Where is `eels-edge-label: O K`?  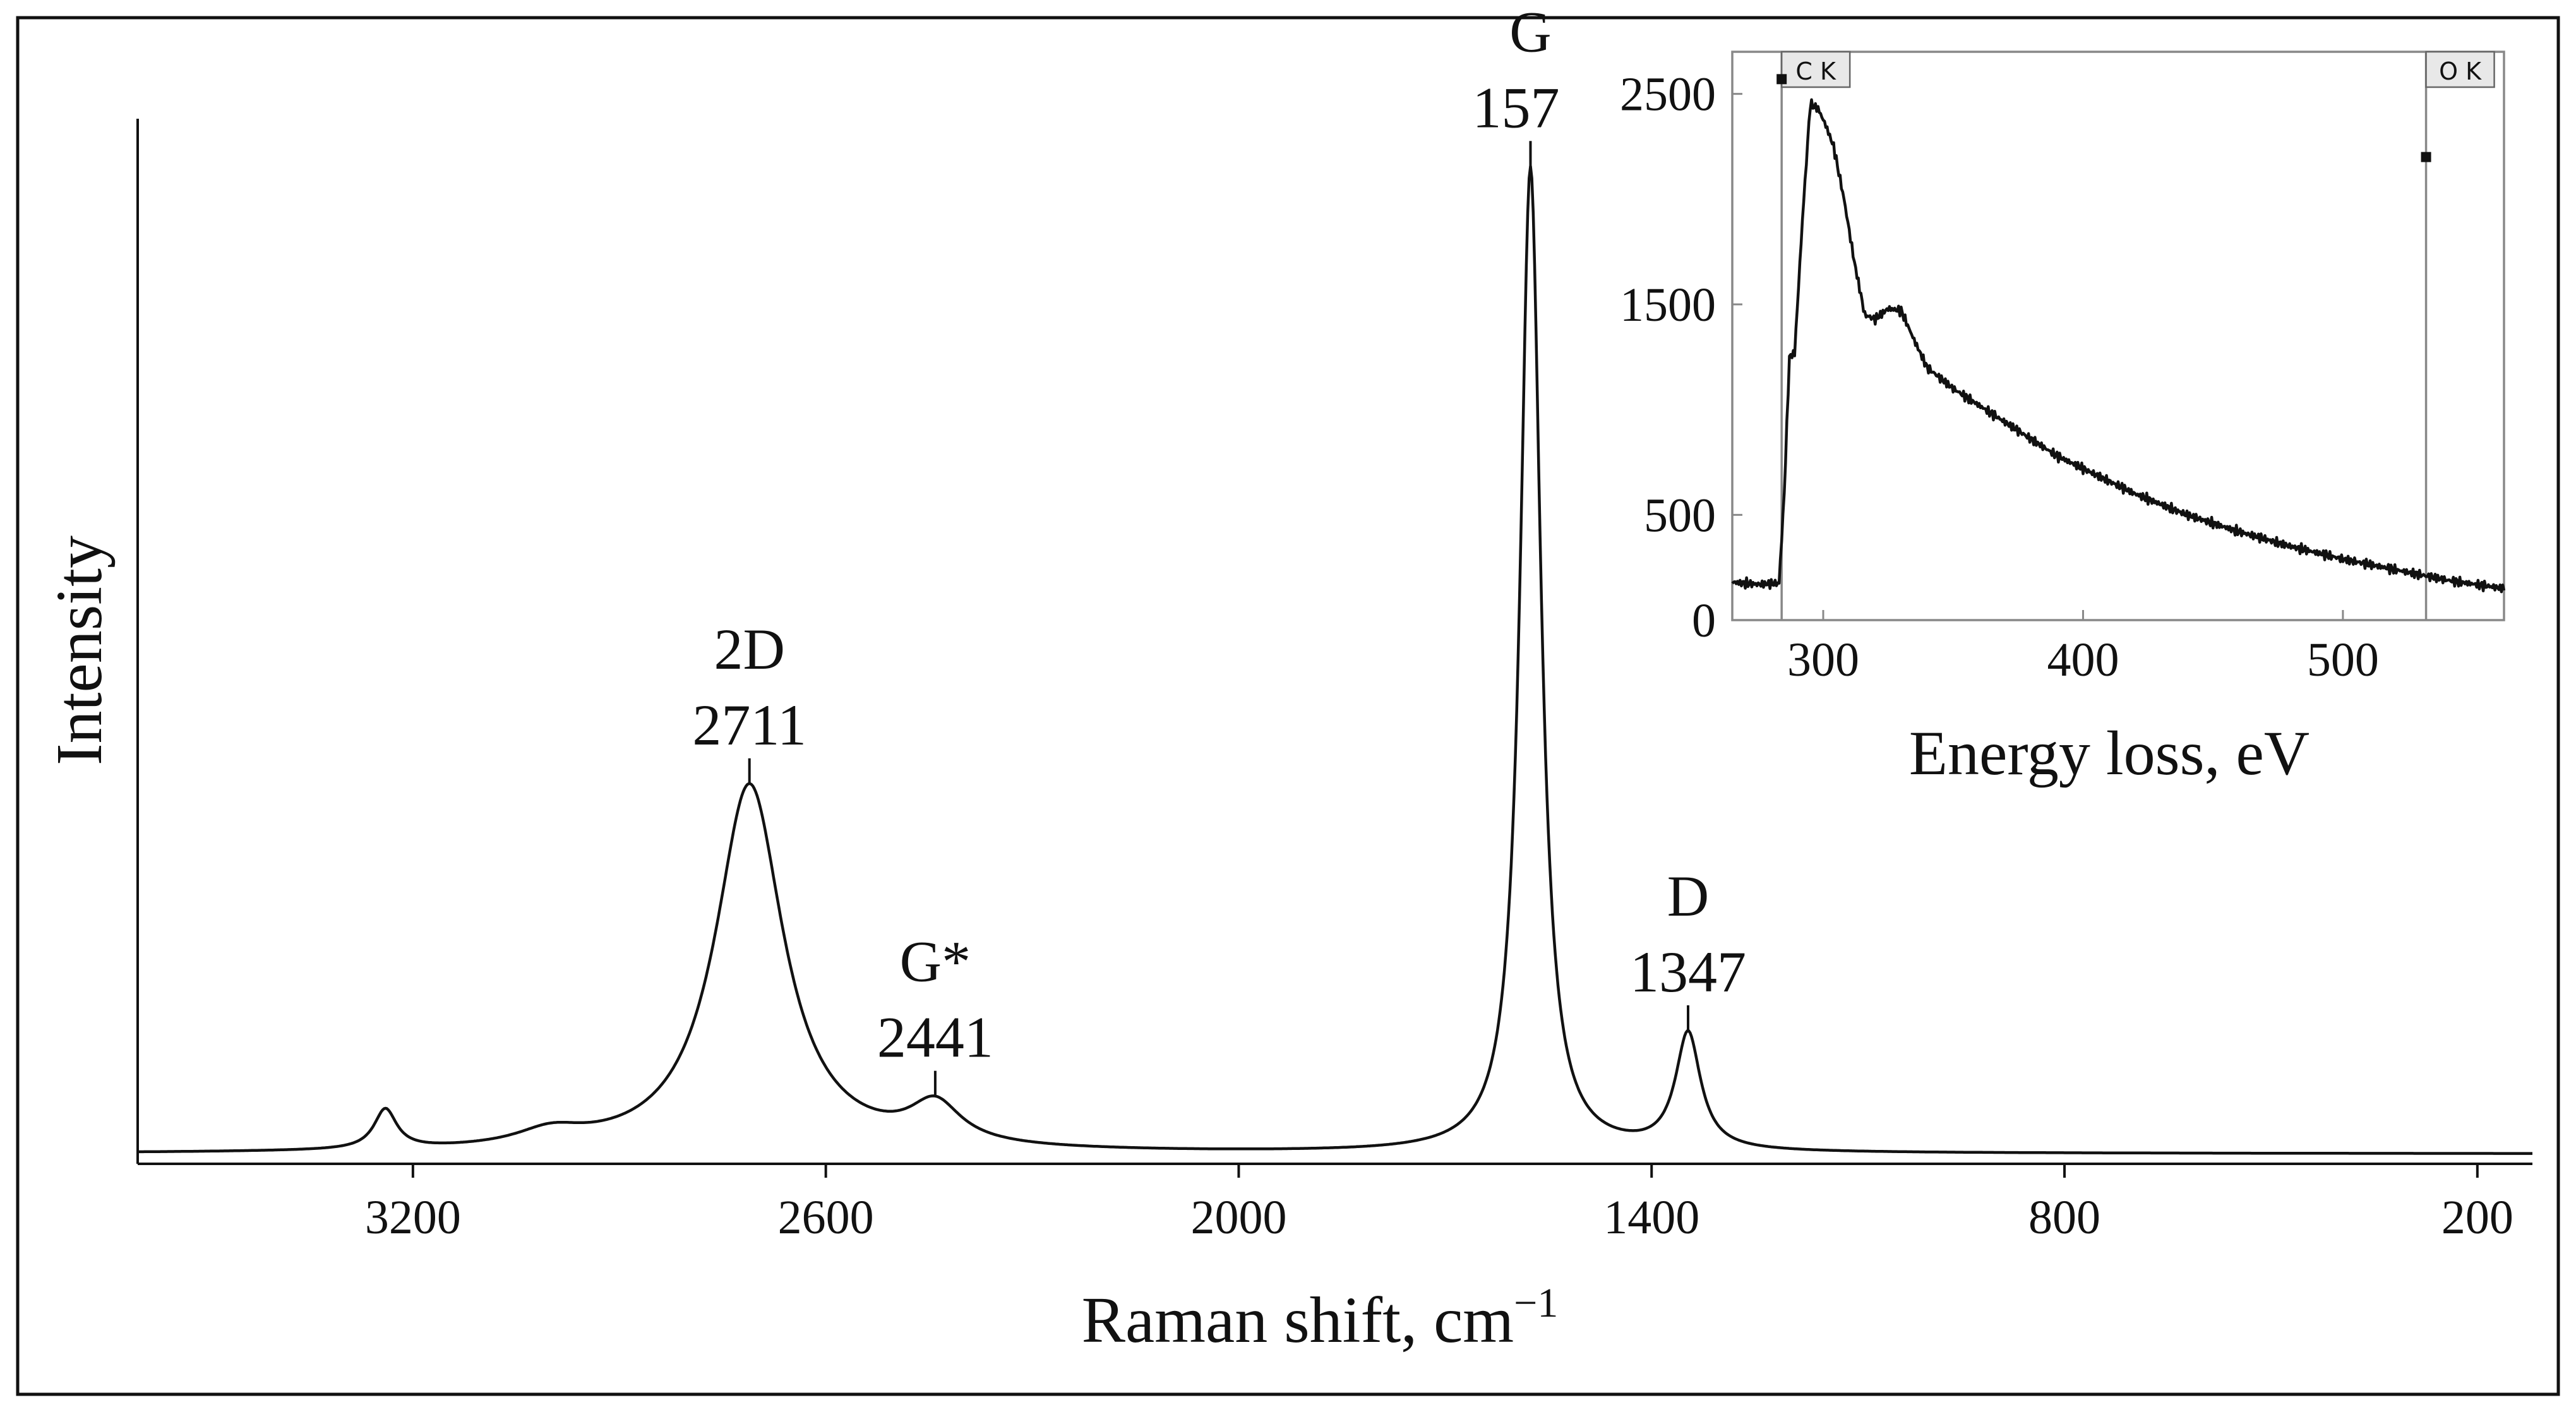 eels-edge-label: O K is located at coordinates (2460, 71).